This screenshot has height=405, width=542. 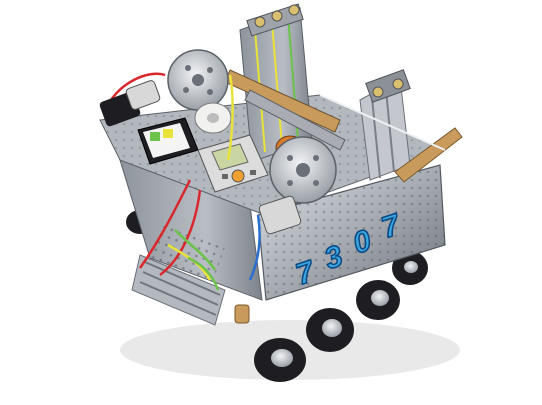 What do you see at coordinates (303, 170) in the screenshot?
I see `pulley-center` at bounding box center [303, 170].